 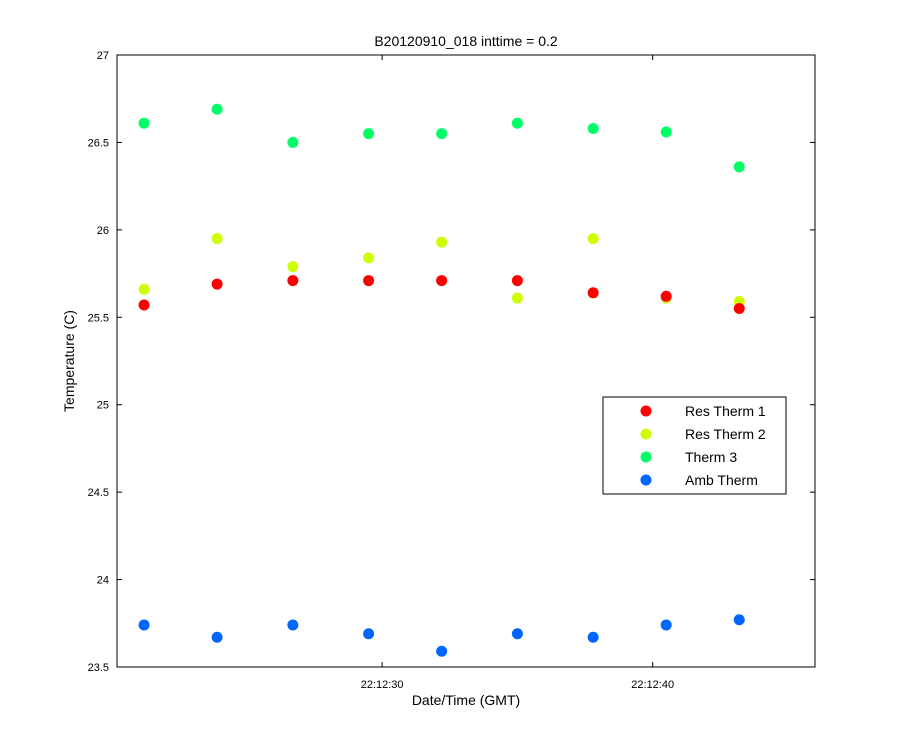 What do you see at coordinates (711, 457) in the screenshot?
I see `legend-label-therm-3: Therm 3` at bounding box center [711, 457].